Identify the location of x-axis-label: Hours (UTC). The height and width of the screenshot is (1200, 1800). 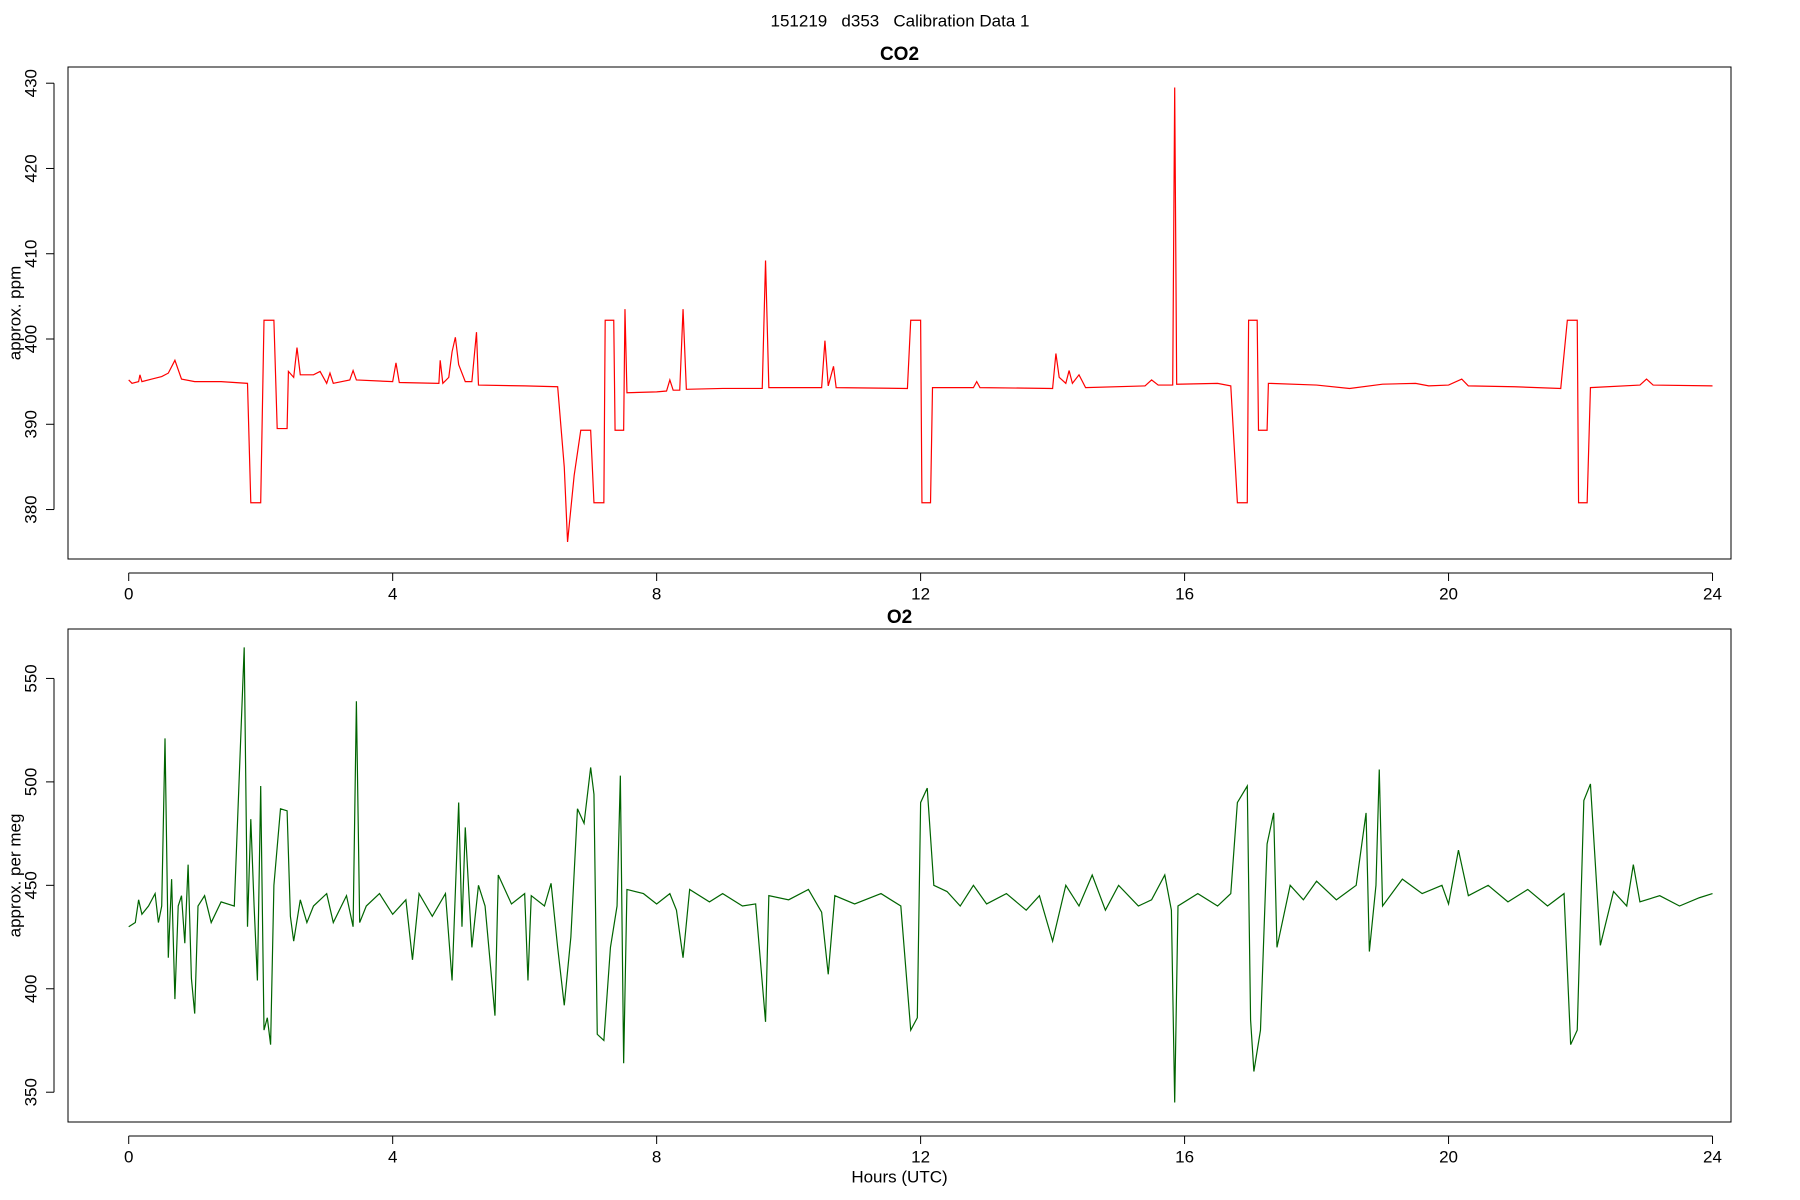
(899, 1176).